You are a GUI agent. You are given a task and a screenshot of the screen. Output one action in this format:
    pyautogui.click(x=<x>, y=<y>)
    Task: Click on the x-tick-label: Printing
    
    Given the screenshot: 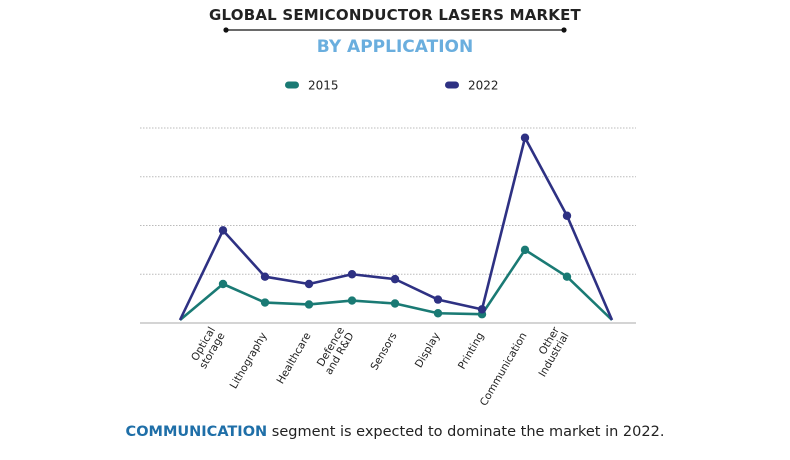 What is the action you would take?
    pyautogui.click(x=471, y=351)
    